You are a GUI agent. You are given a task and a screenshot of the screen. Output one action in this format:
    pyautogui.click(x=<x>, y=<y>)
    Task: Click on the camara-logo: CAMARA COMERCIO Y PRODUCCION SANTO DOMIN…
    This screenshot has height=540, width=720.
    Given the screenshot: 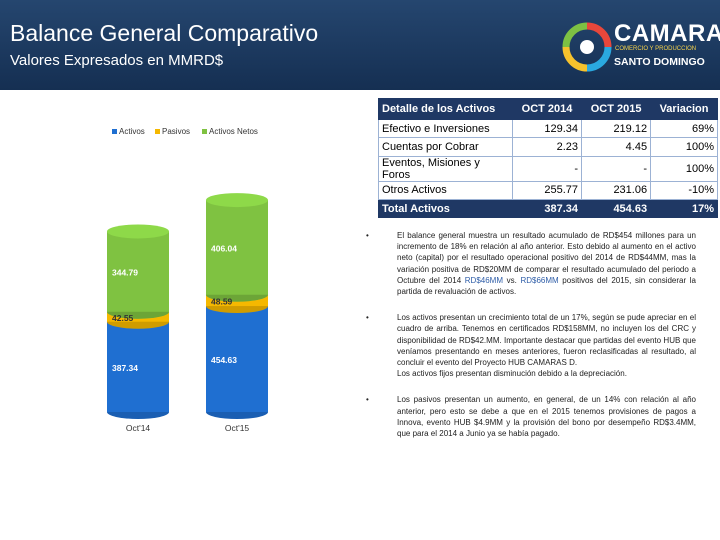 What is the action you would take?
    pyautogui.click(x=641, y=48)
    